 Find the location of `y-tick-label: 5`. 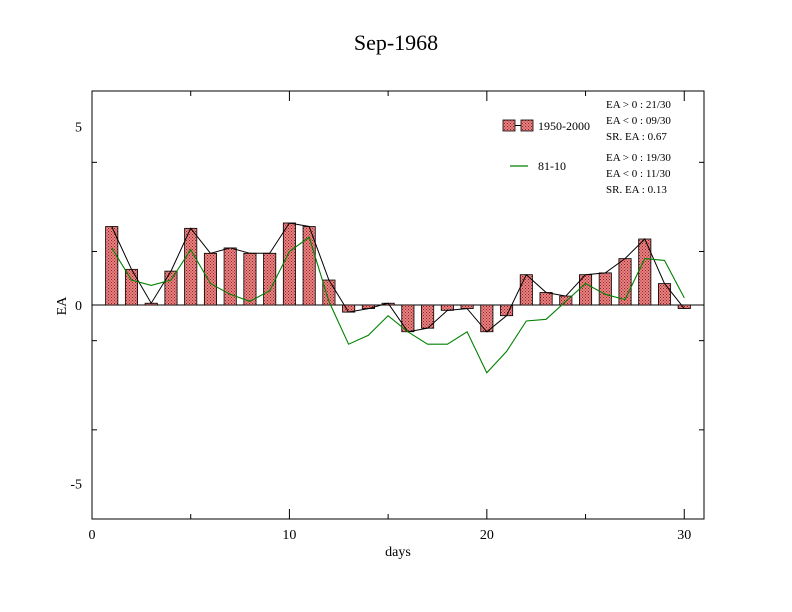

y-tick-label: 5 is located at coordinates (78, 128).